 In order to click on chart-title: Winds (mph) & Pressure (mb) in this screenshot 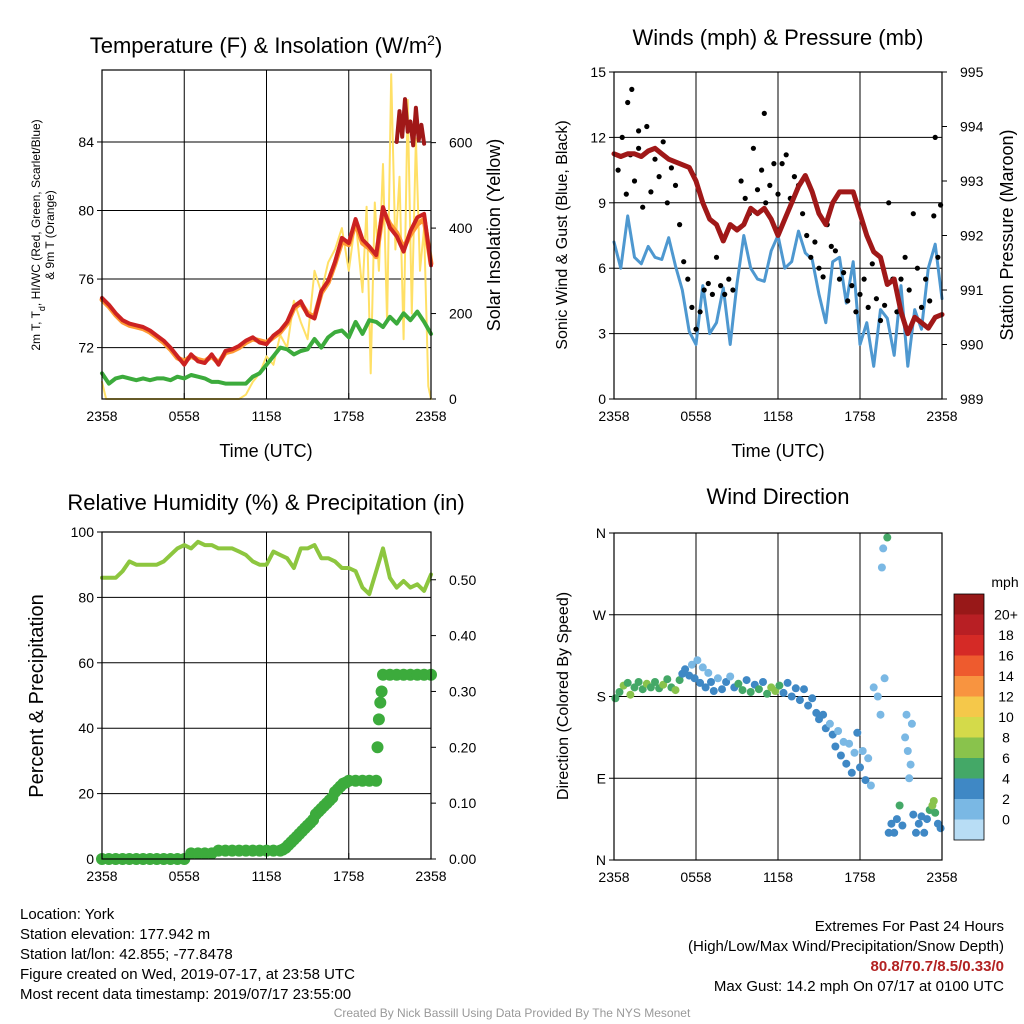, I will do `click(778, 37)`.